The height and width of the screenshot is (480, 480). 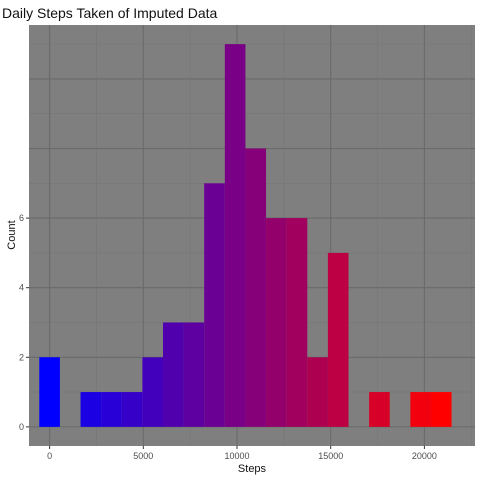 I want to click on chart-title: Daily Steps Taken of Imputed Data, so click(x=110, y=13).